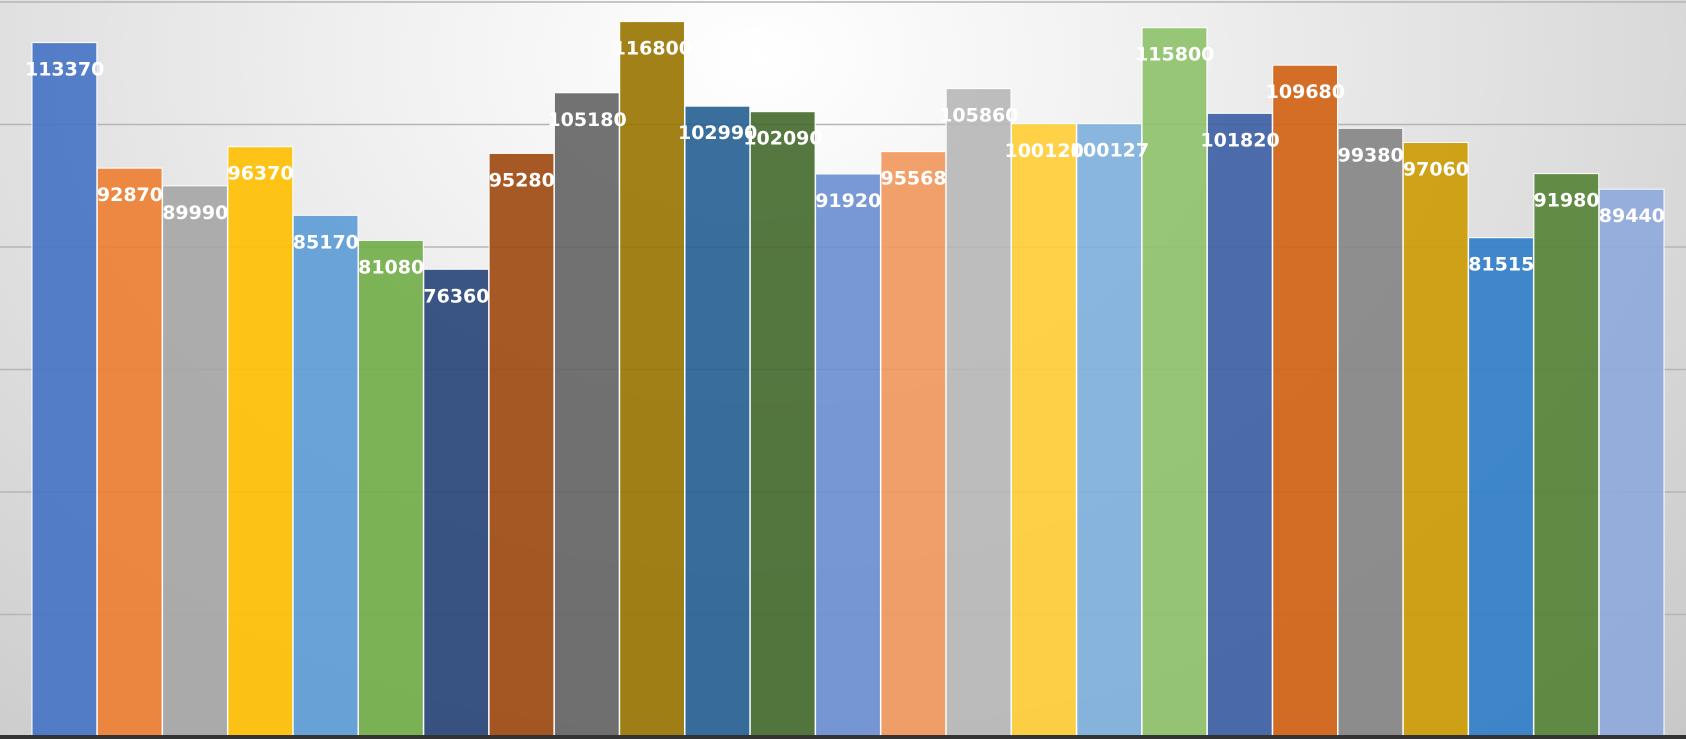  Describe the element at coordinates (1109, 151) in the screenshot. I see `data-label: 100127` at that location.